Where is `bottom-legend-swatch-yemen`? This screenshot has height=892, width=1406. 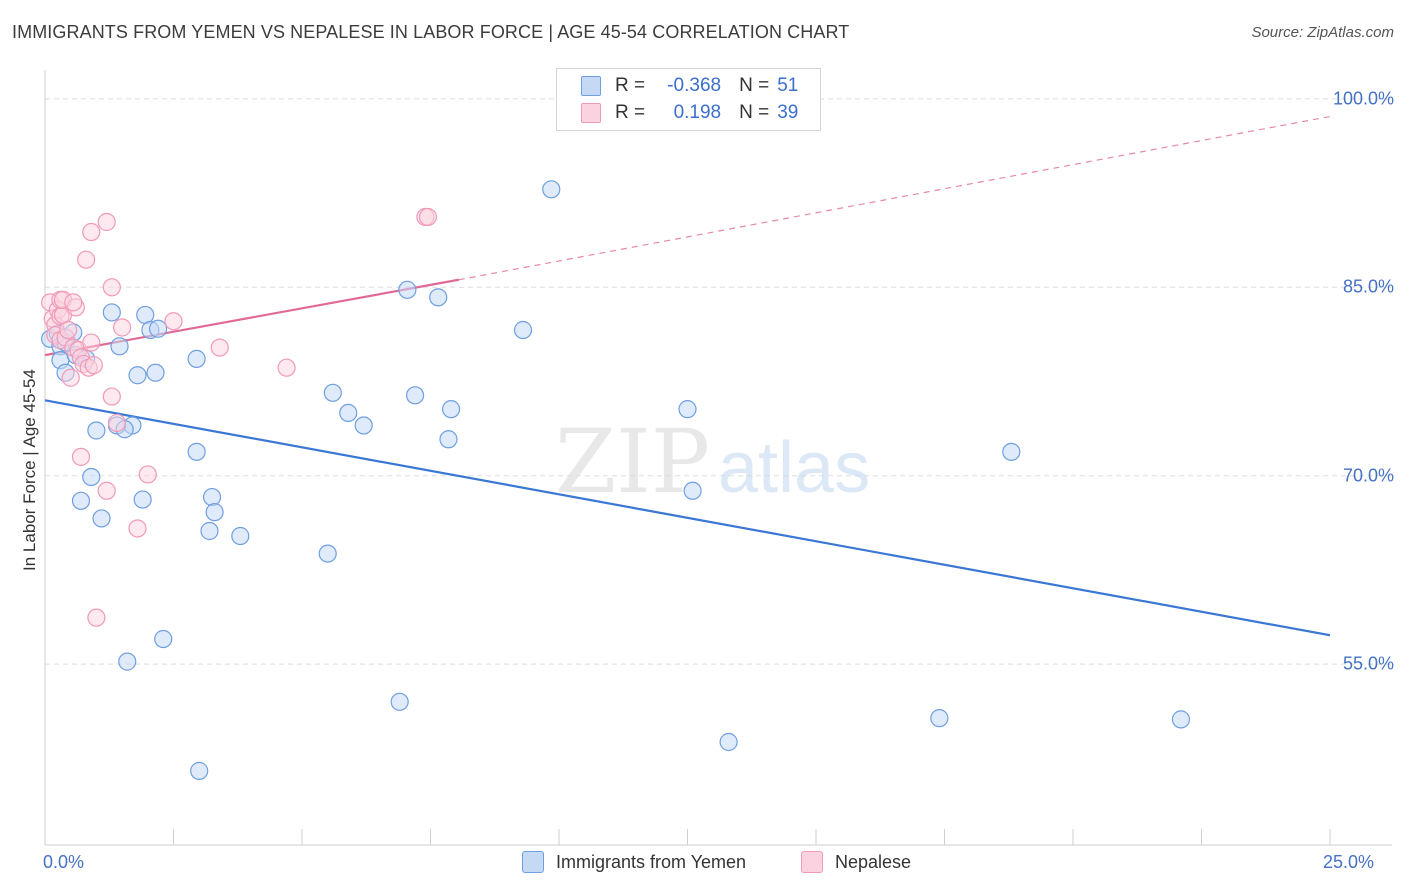 bottom-legend-swatch-yemen is located at coordinates (533, 862).